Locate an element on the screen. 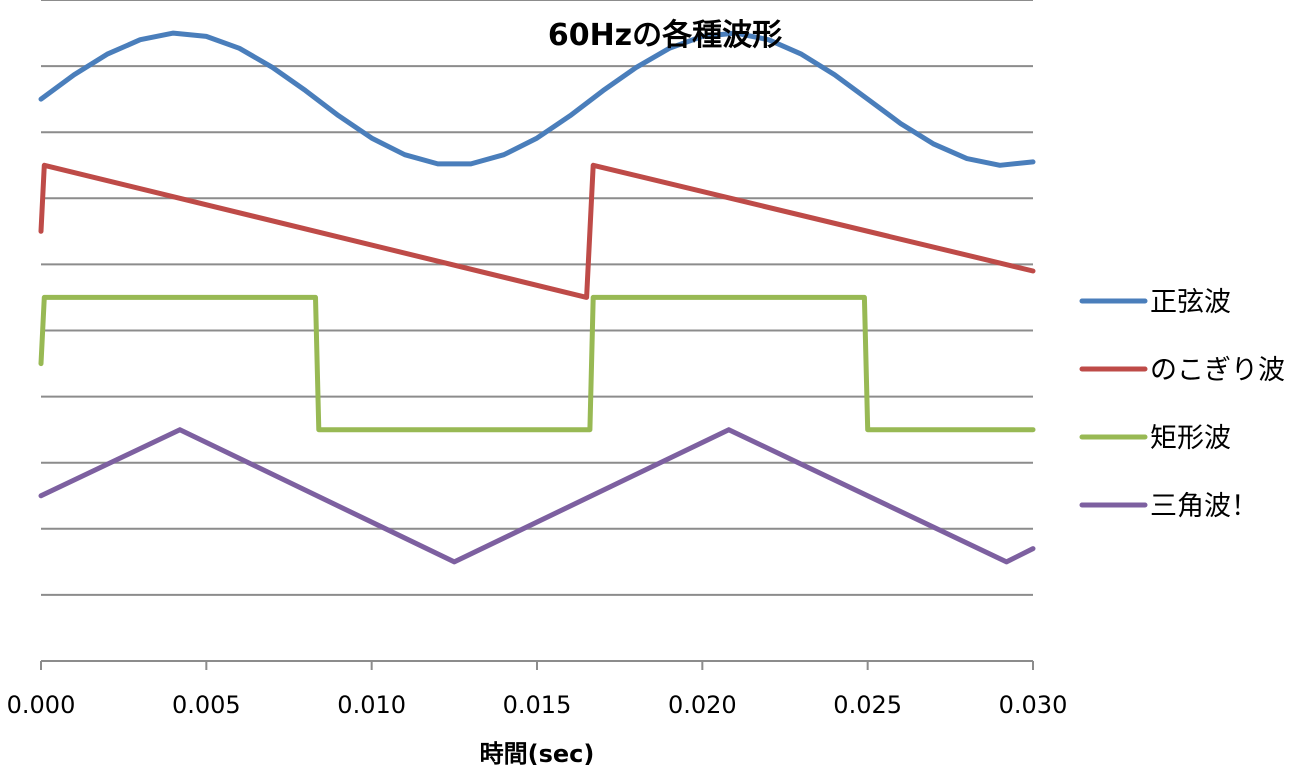 This screenshot has width=1300, height=773. legend-label-0: 正弦波 is located at coordinates (1190, 302).